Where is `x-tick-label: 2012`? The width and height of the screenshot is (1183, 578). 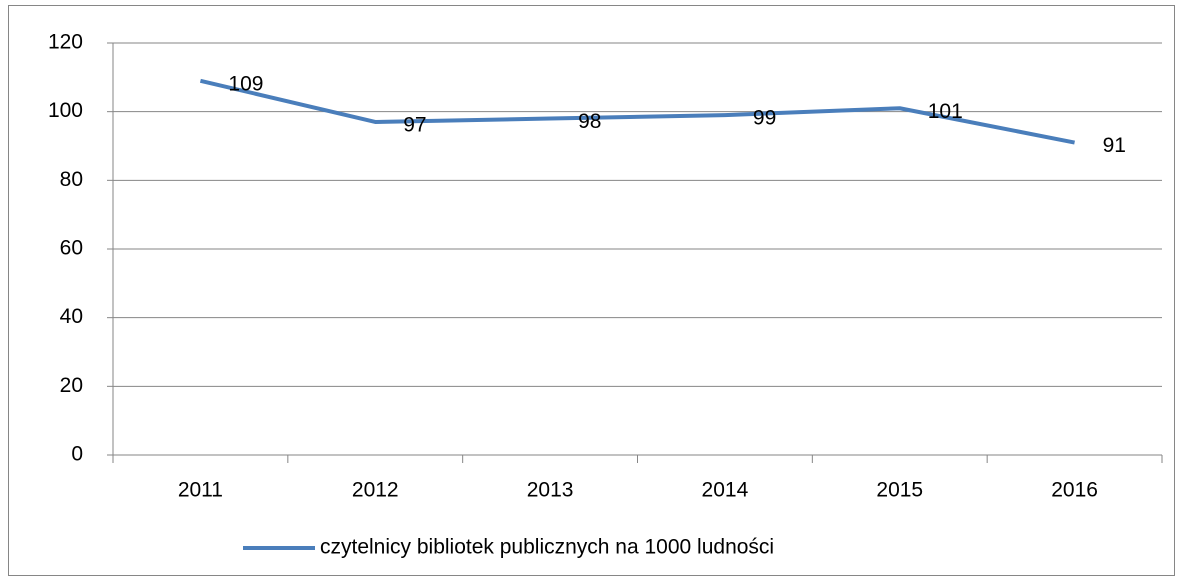 x-tick-label: 2012 is located at coordinates (375, 490).